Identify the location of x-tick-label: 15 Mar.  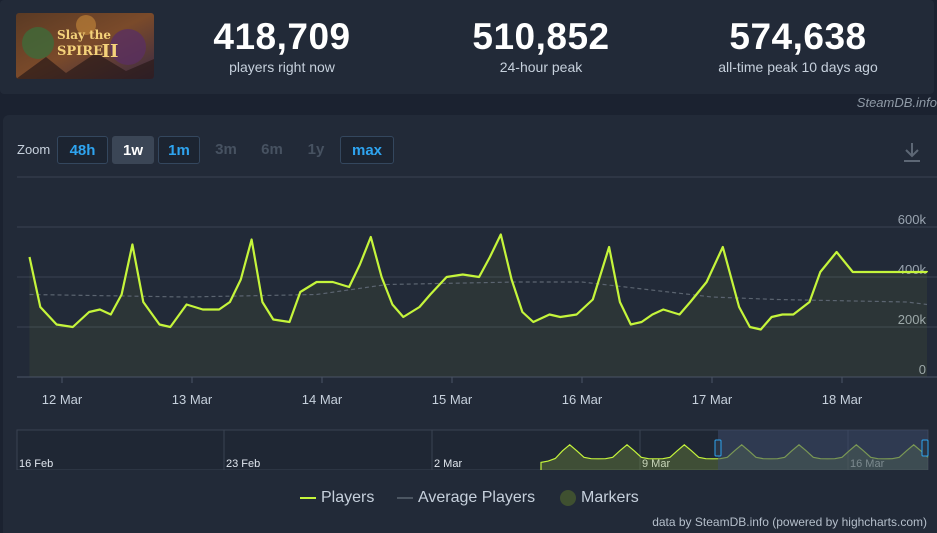
(452, 399).